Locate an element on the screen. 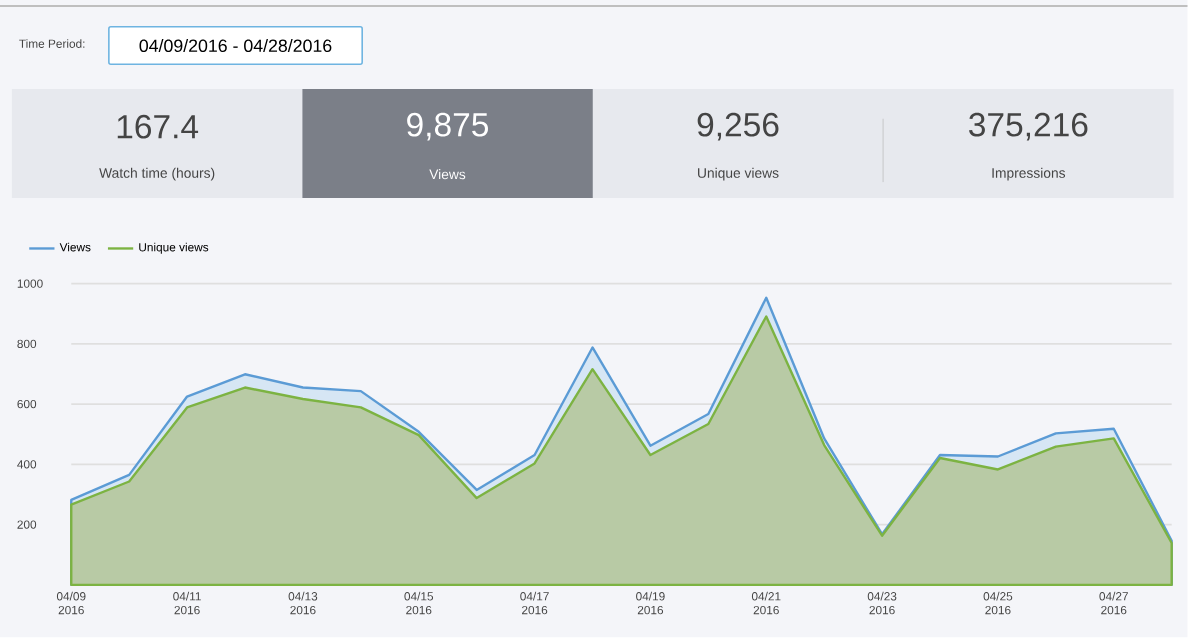 The image size is (1200, 638). text: 04/09/2016 - 04/28/2016 is located at coordinates (235, 46).